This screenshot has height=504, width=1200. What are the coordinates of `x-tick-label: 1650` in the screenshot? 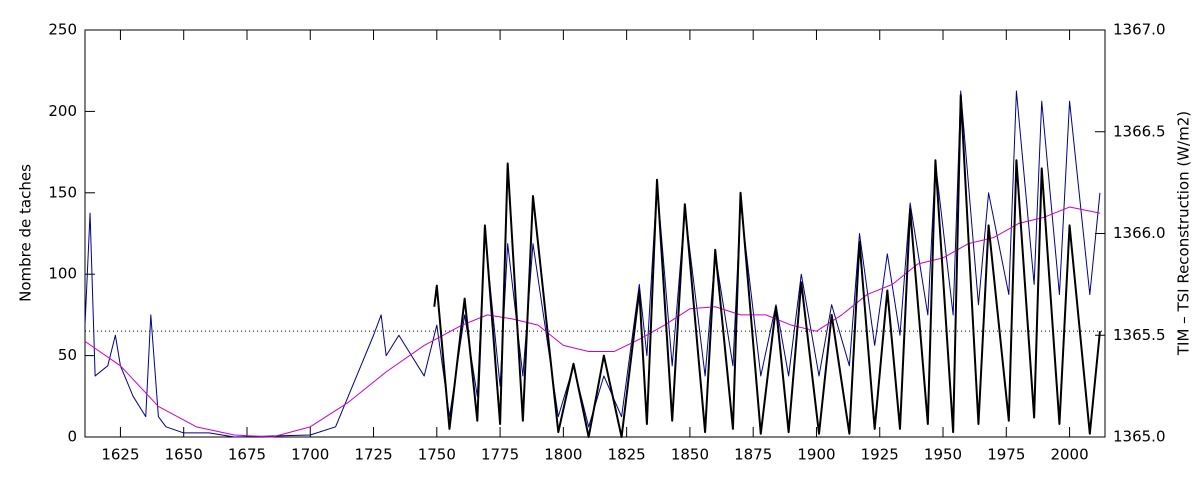 It's located at (184, 455).